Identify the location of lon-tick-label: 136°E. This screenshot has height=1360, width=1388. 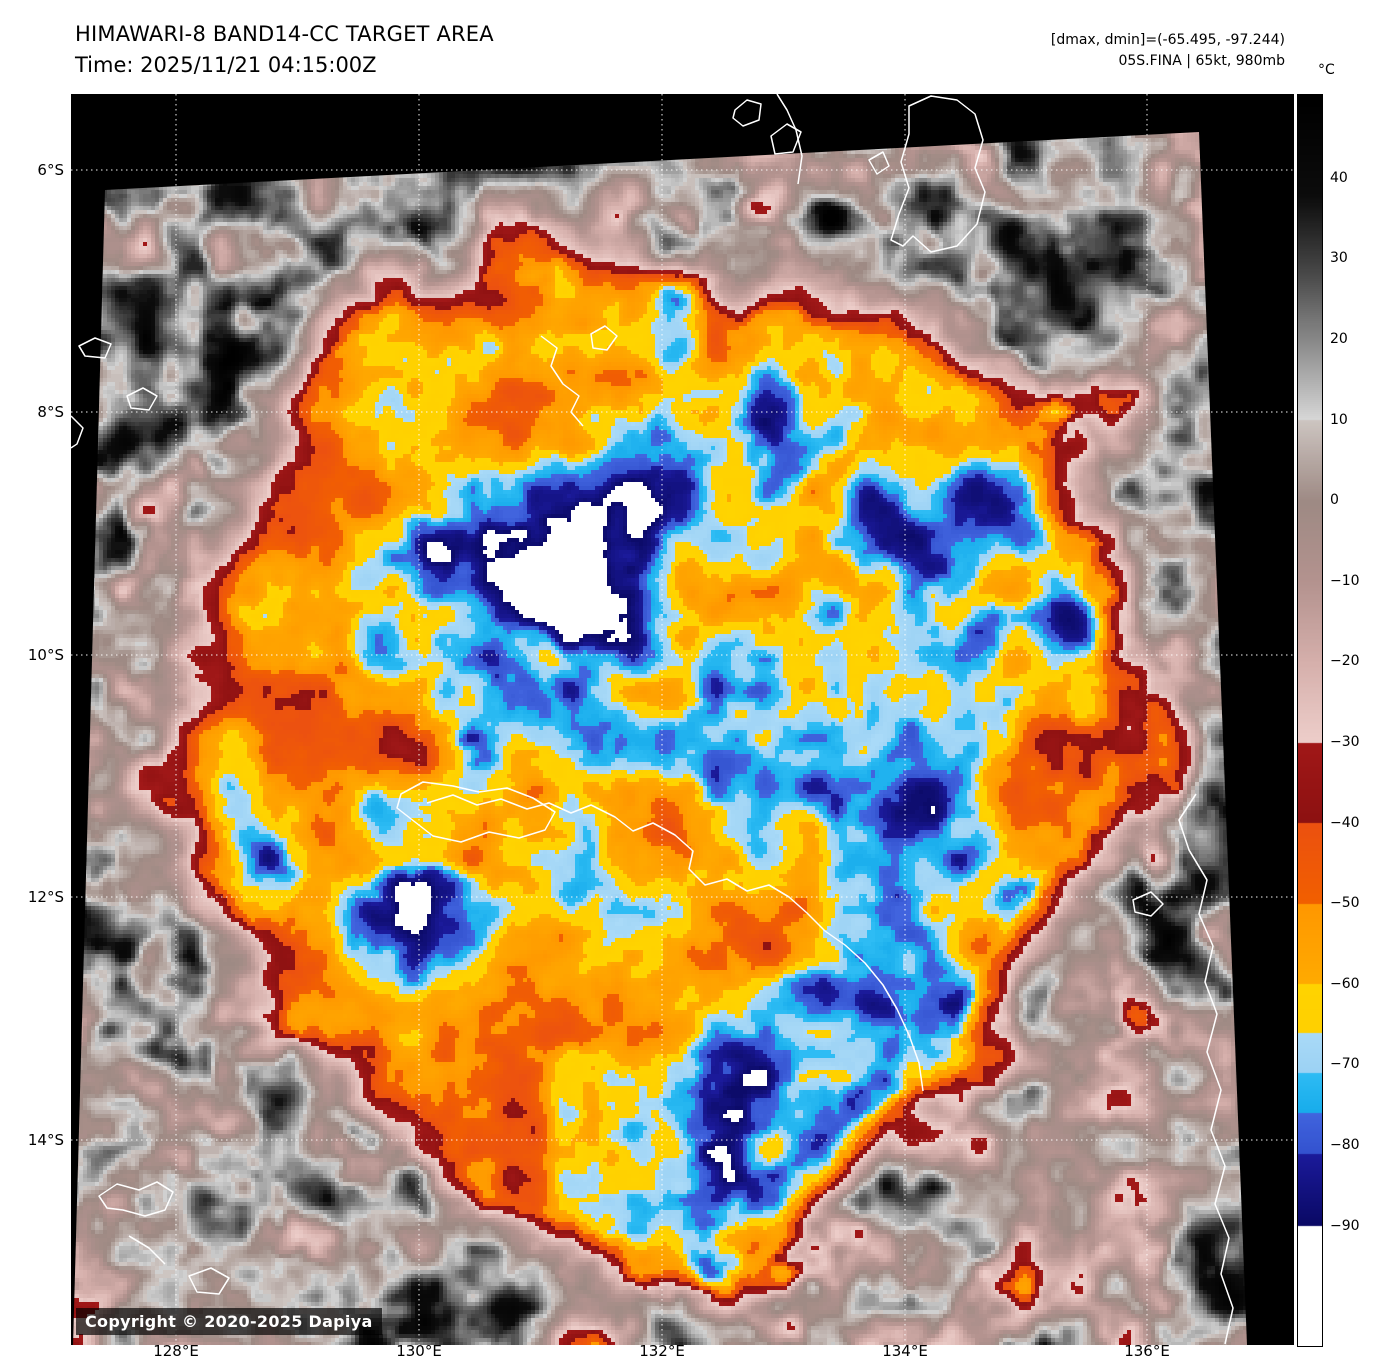
(1147, 1351).